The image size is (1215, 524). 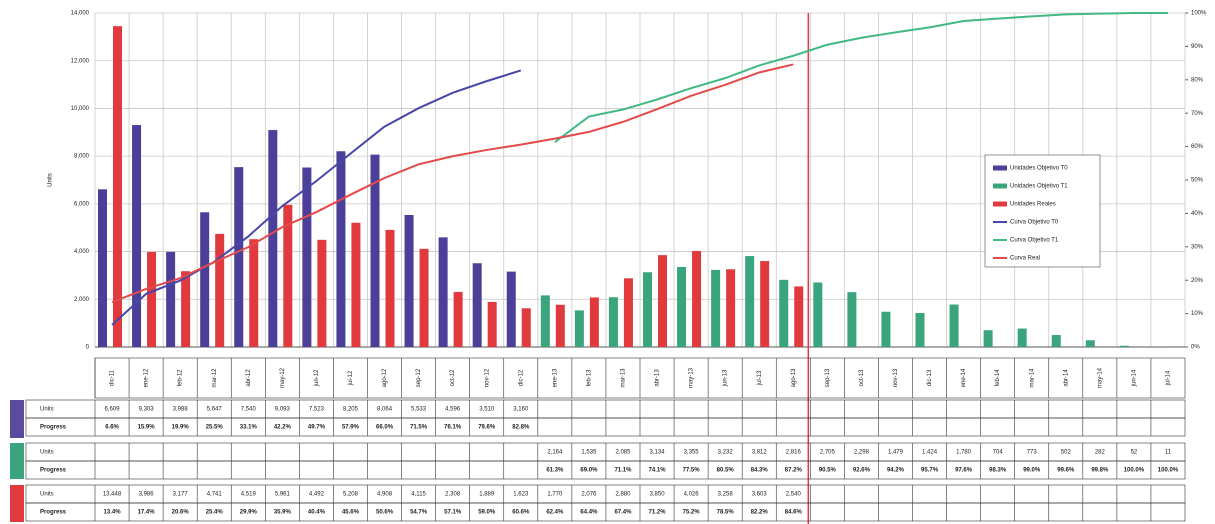 What do you see at coordinates (181, 410) in the screenshot?
I see `cell-value: 3,988` at bounding box center [181, 410].